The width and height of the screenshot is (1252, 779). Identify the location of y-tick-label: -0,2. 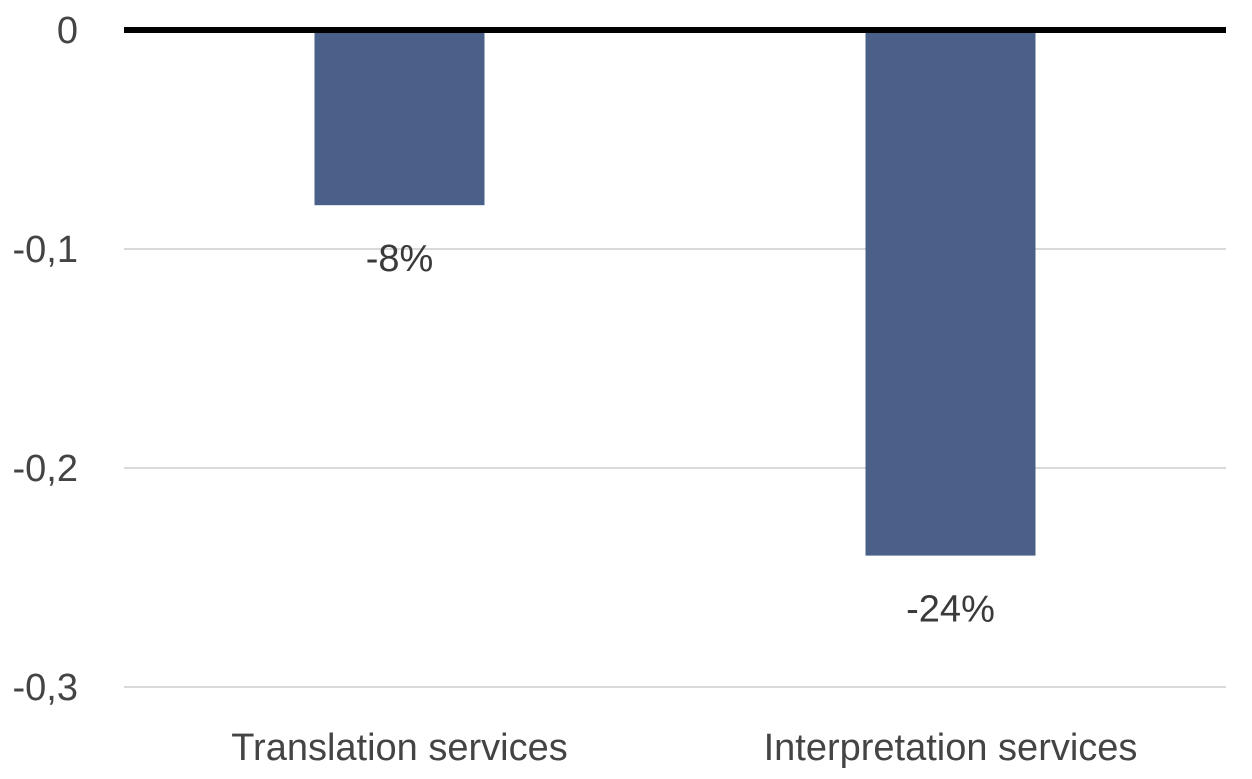
(45, 469).